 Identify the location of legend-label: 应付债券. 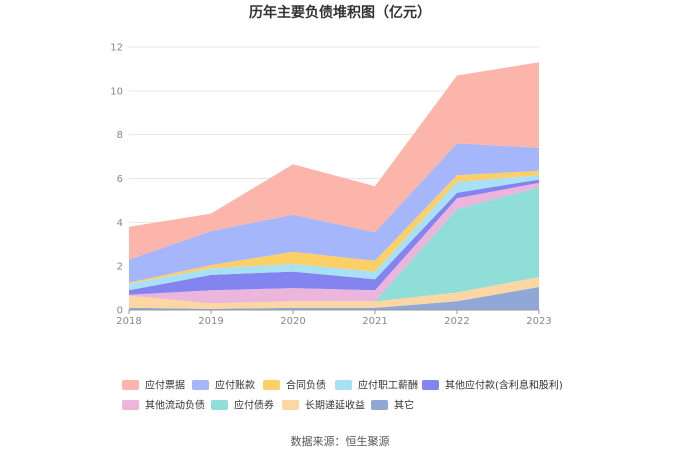
(254, 405).